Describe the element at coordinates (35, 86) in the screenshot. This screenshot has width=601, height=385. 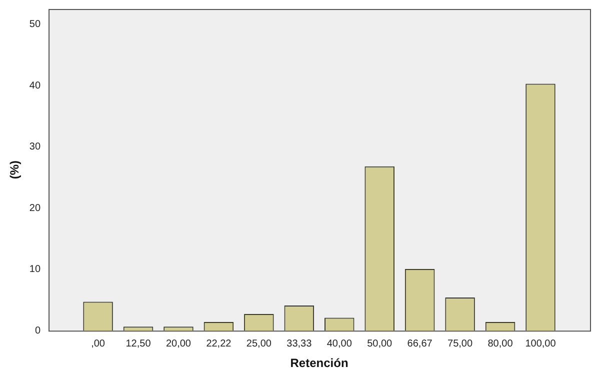
I see `y-tick-label: 40` at that location.